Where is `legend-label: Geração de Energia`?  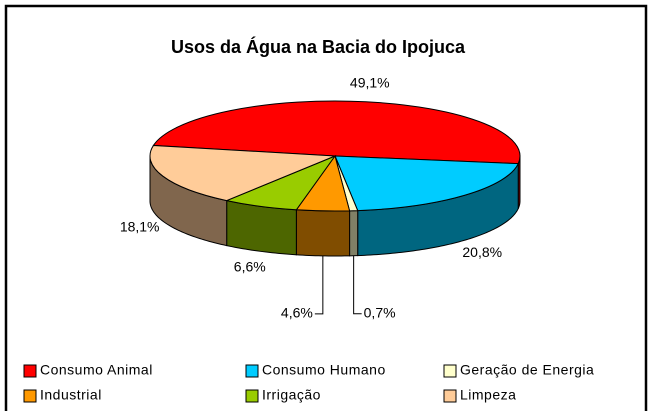 legend-label: Geração de Energia is located at coordinates (527, 370).